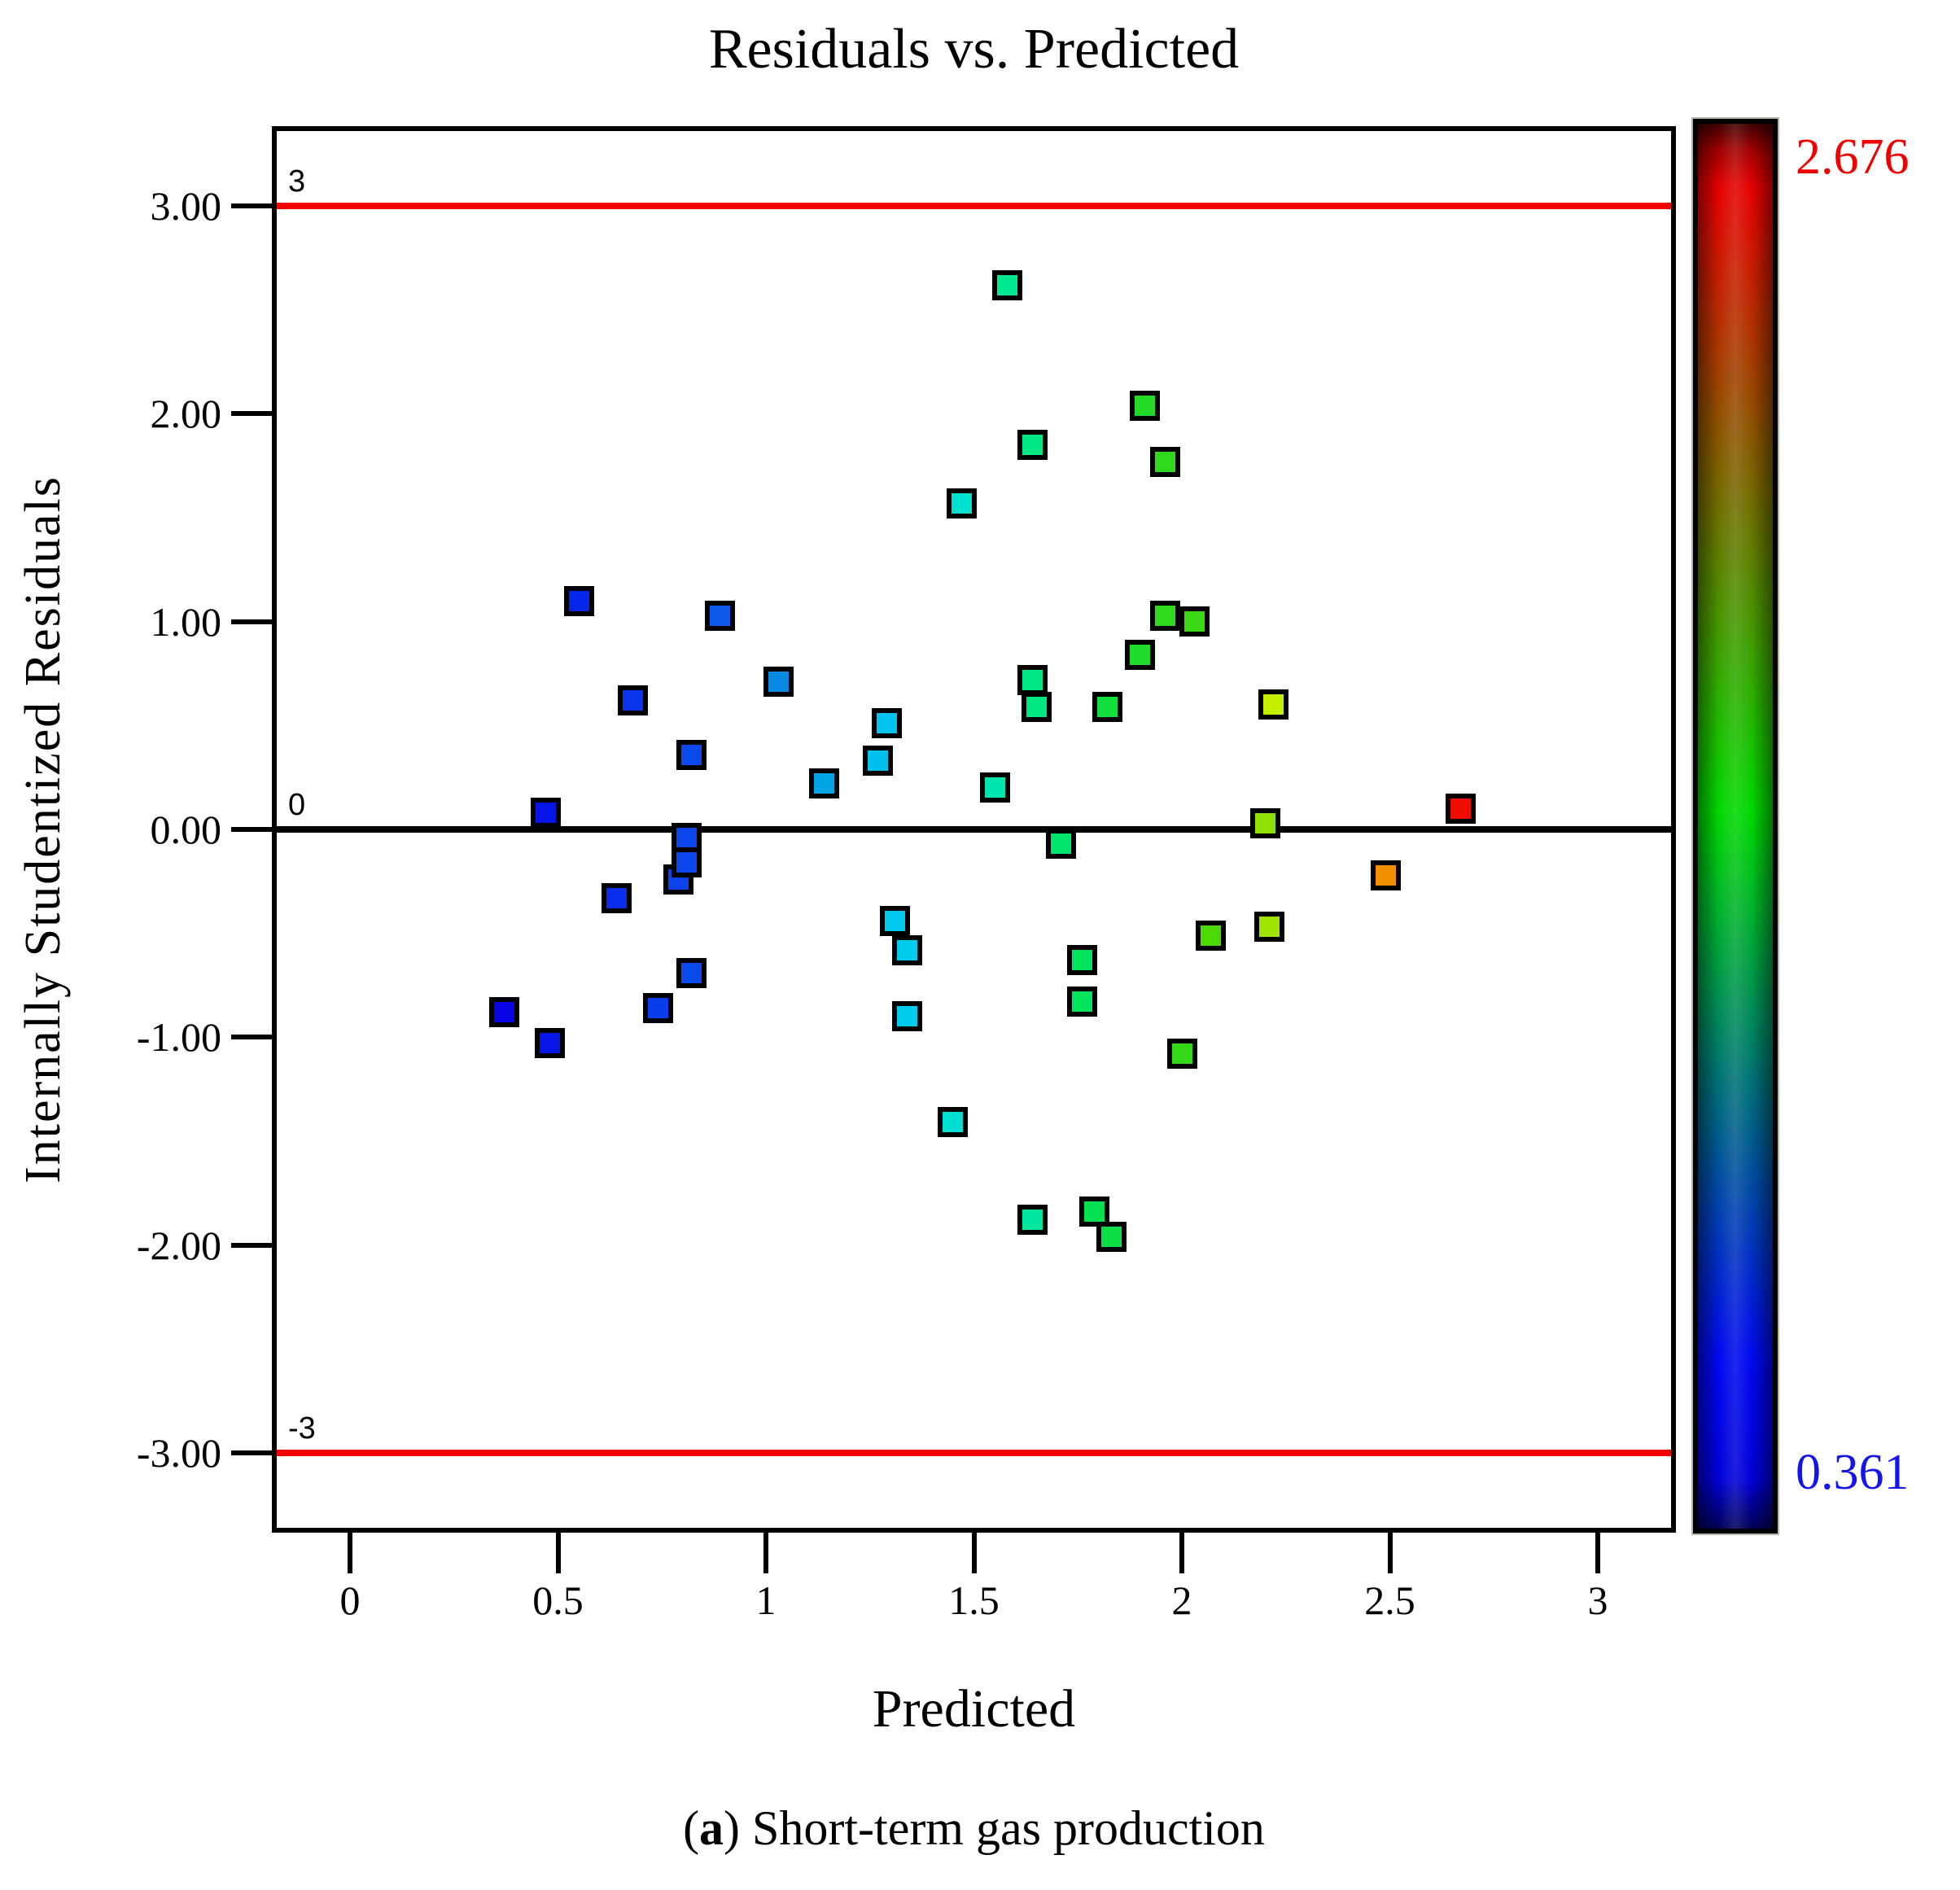 The width and height of the screenshot is (1960, 1890). I want to click on x-axis-tick-label: 0.5, so click(558, 1600).